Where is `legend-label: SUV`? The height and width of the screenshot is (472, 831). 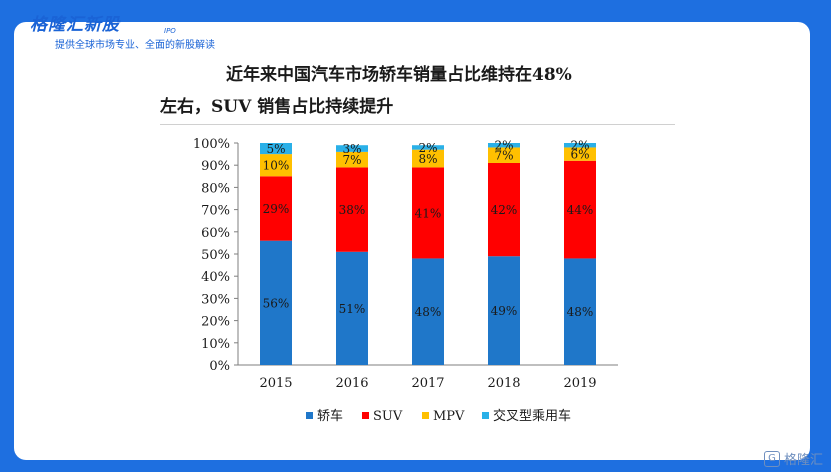 legend-label: SUV is located at coordinates (388, 416).